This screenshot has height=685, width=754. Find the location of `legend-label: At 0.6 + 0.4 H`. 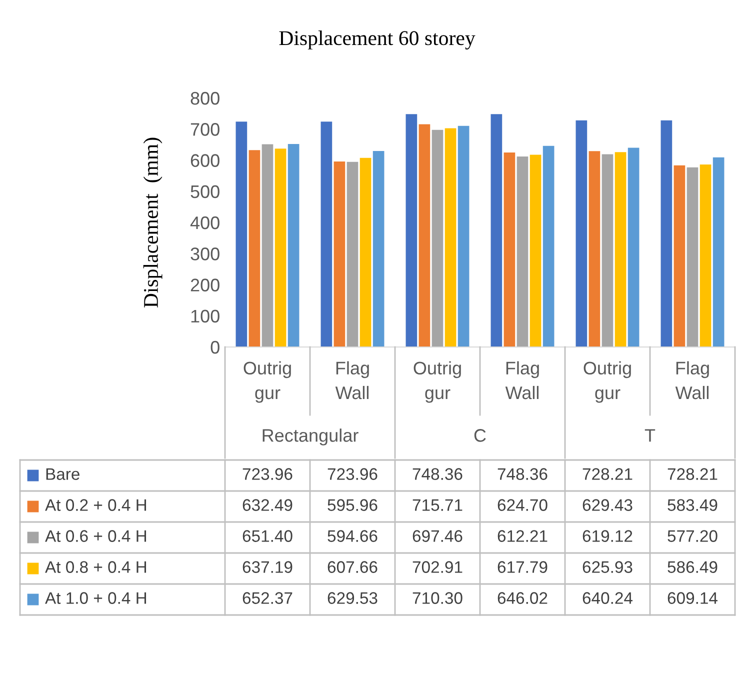

legend-label: At 0.6 + 0.4 H is located at coordinates (95, 536).